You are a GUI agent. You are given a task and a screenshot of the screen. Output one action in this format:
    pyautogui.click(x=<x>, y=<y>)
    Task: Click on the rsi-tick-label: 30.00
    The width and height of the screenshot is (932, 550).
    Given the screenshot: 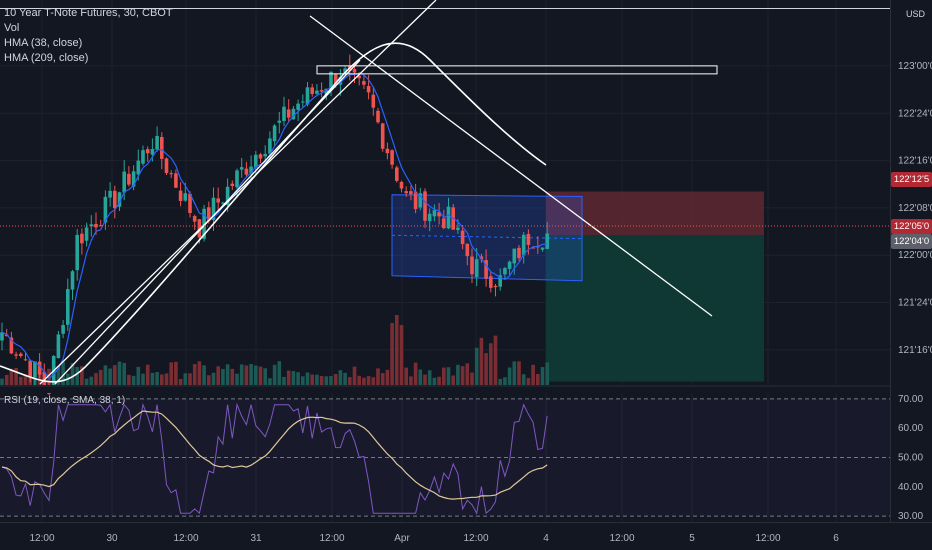 What is the action you would take?
    pyautogui.click(x=910, y=516)
    